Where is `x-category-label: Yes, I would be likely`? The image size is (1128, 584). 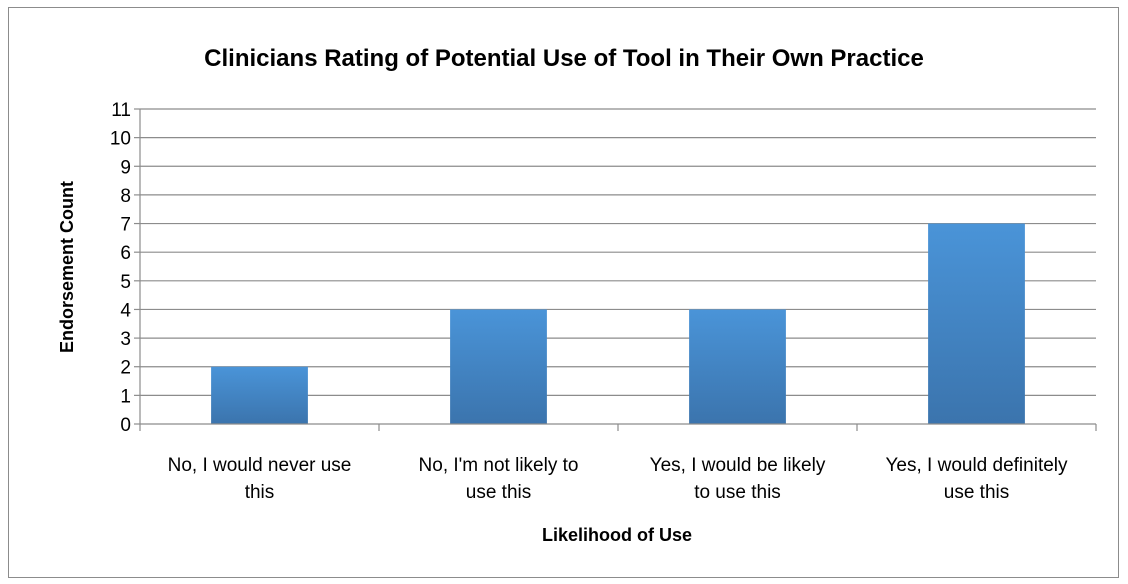 x-category-label: Yes, I would be likely is located at coordinates (738, 465).